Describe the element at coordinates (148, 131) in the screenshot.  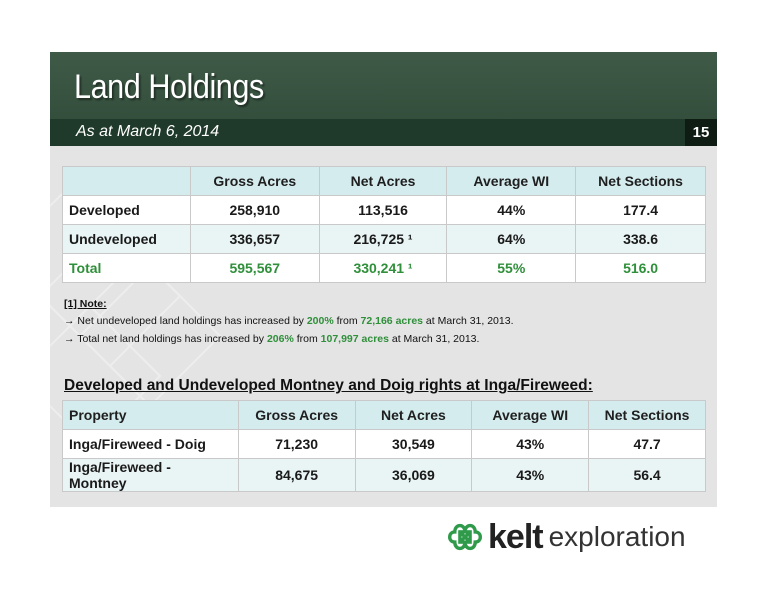
I see `page-subtitle: As at March 6, 2014` at that location.